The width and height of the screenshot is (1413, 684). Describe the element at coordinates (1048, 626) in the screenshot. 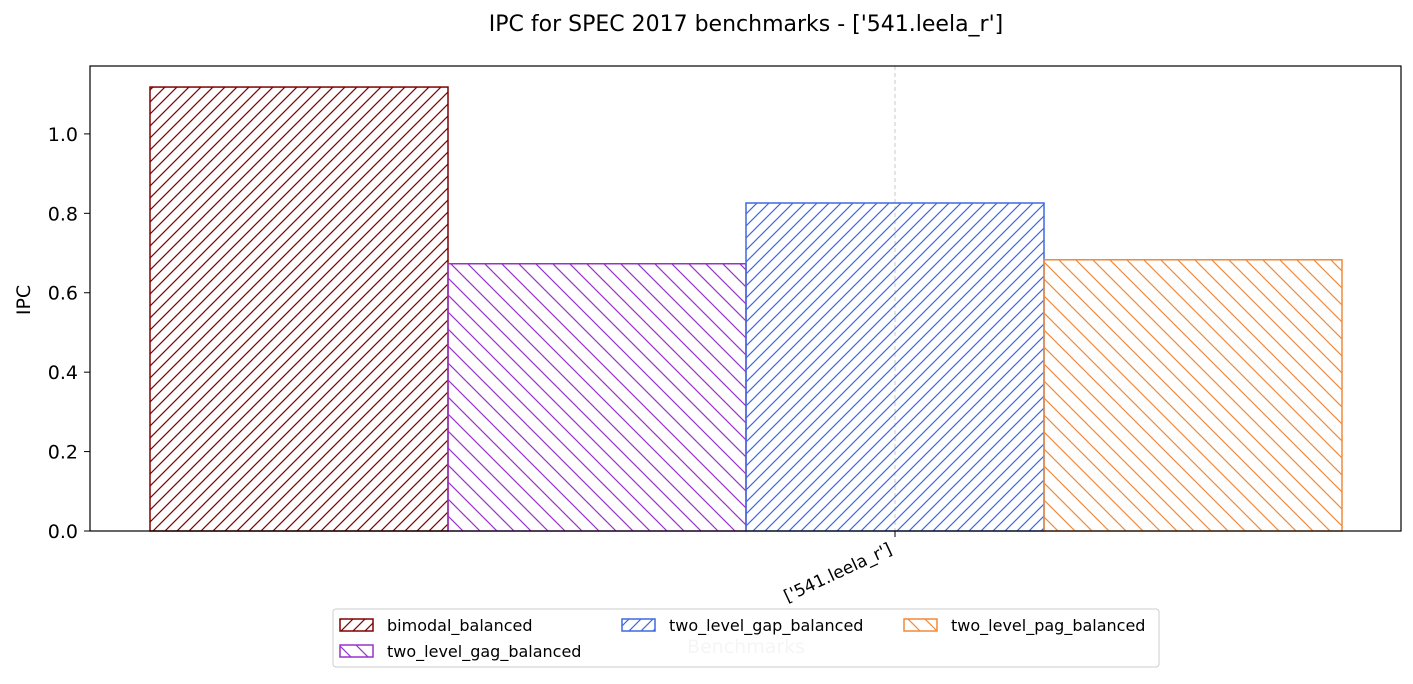

I see `legend-label: two_level_pag_balanced` at that location.